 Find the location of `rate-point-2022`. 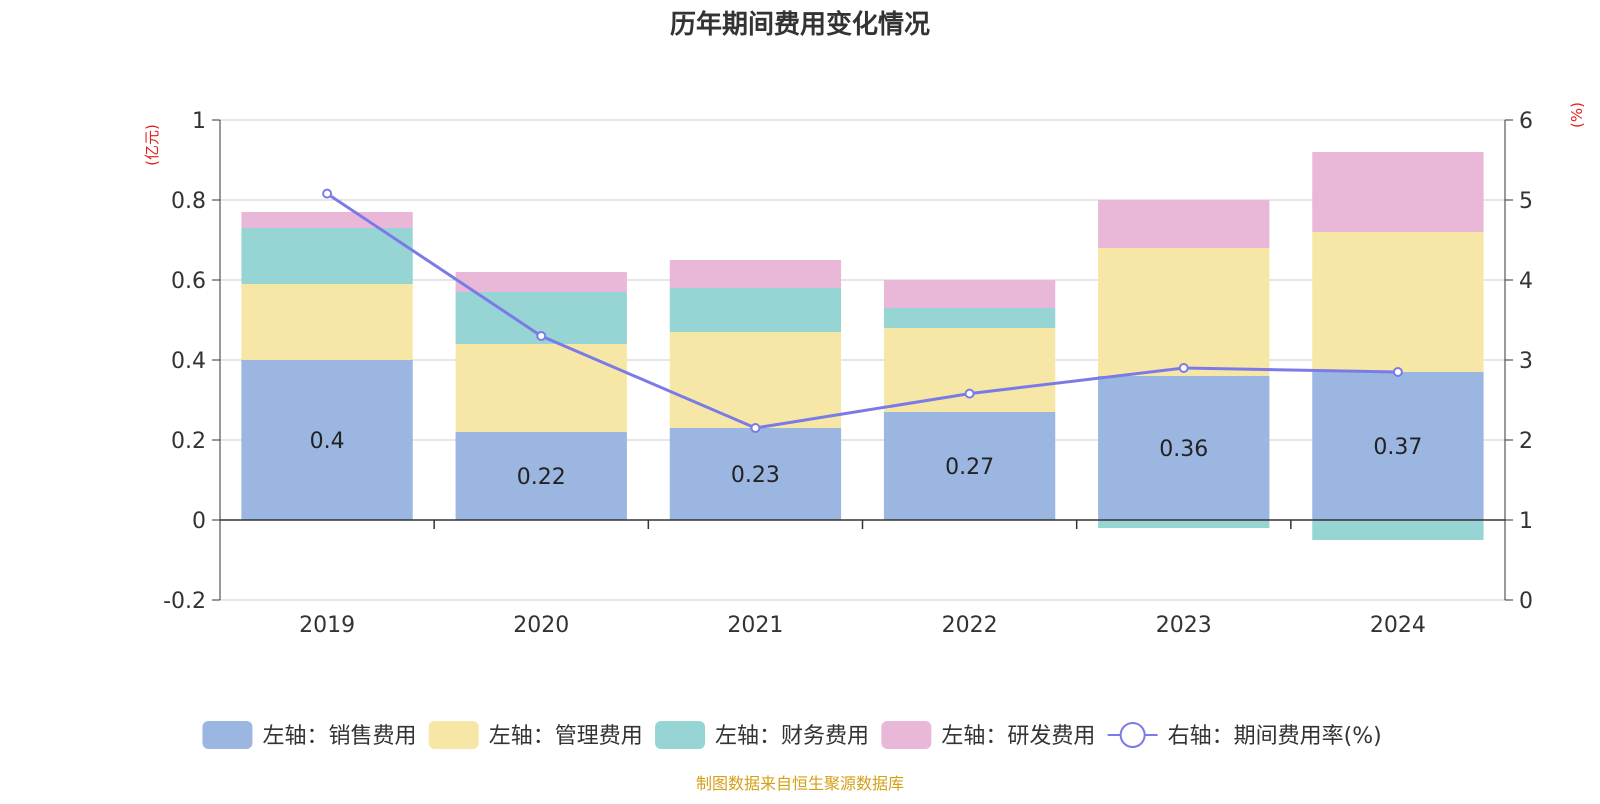

rate-point-2022 is located at coordinates (969, 393).